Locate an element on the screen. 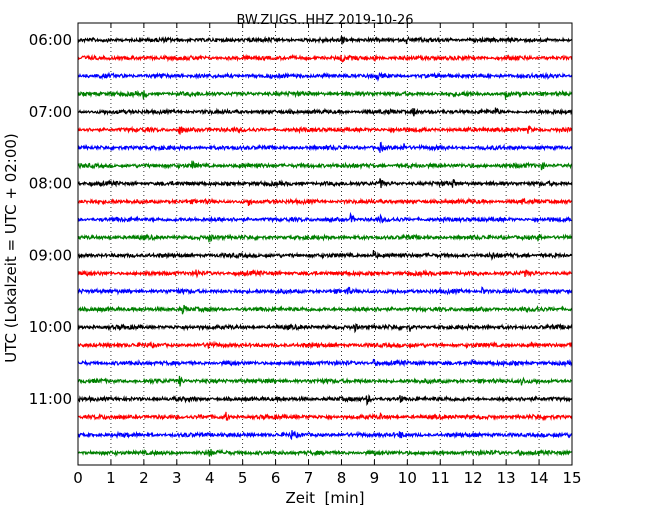 Image resolution: width=650 pixels, height=520 pixels. y-tick-label: 07:00 is located at coordinates (50, 112).